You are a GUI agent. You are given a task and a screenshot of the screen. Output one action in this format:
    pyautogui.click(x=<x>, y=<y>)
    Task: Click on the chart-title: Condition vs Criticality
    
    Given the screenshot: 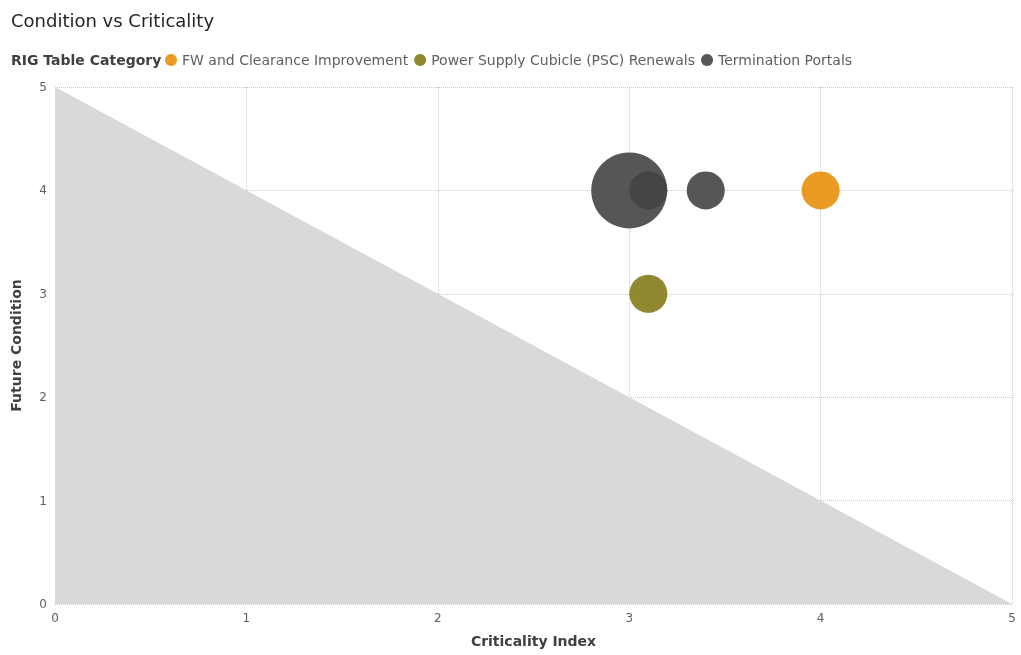 What is the action you would take?
    pyautogui.click(x=113, y=20)
    